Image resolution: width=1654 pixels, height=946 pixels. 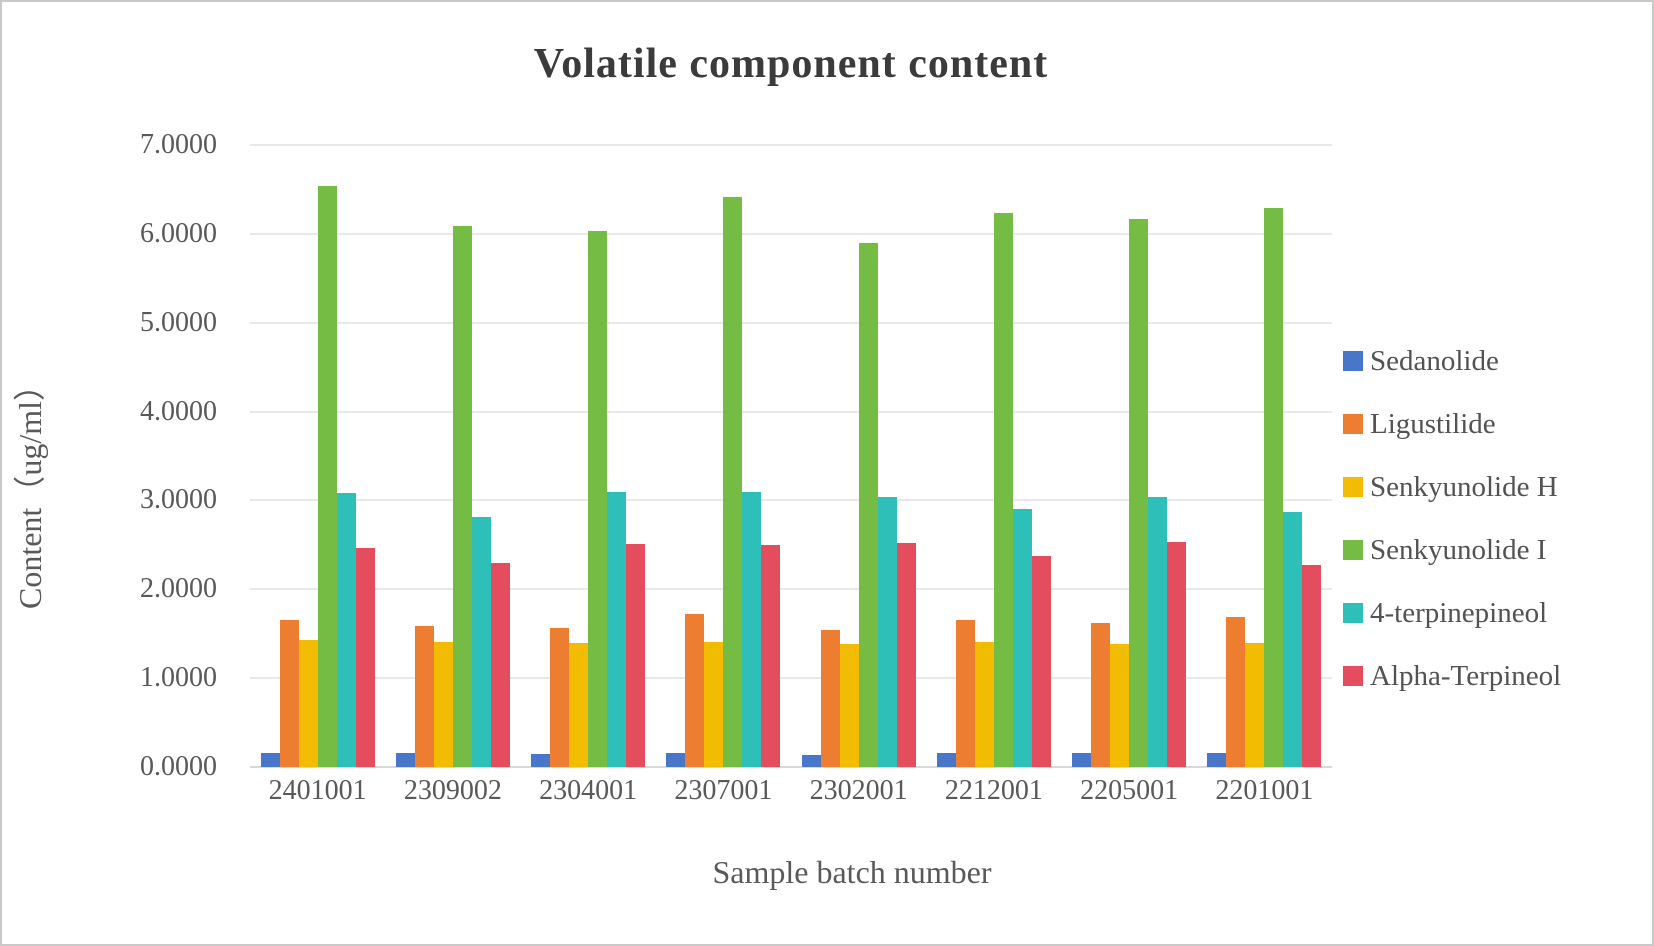 What do you see at coordinates (588, 790) in the screenshot?
I see `x-tick-label: 2304001` at bounding box center [588, 790].